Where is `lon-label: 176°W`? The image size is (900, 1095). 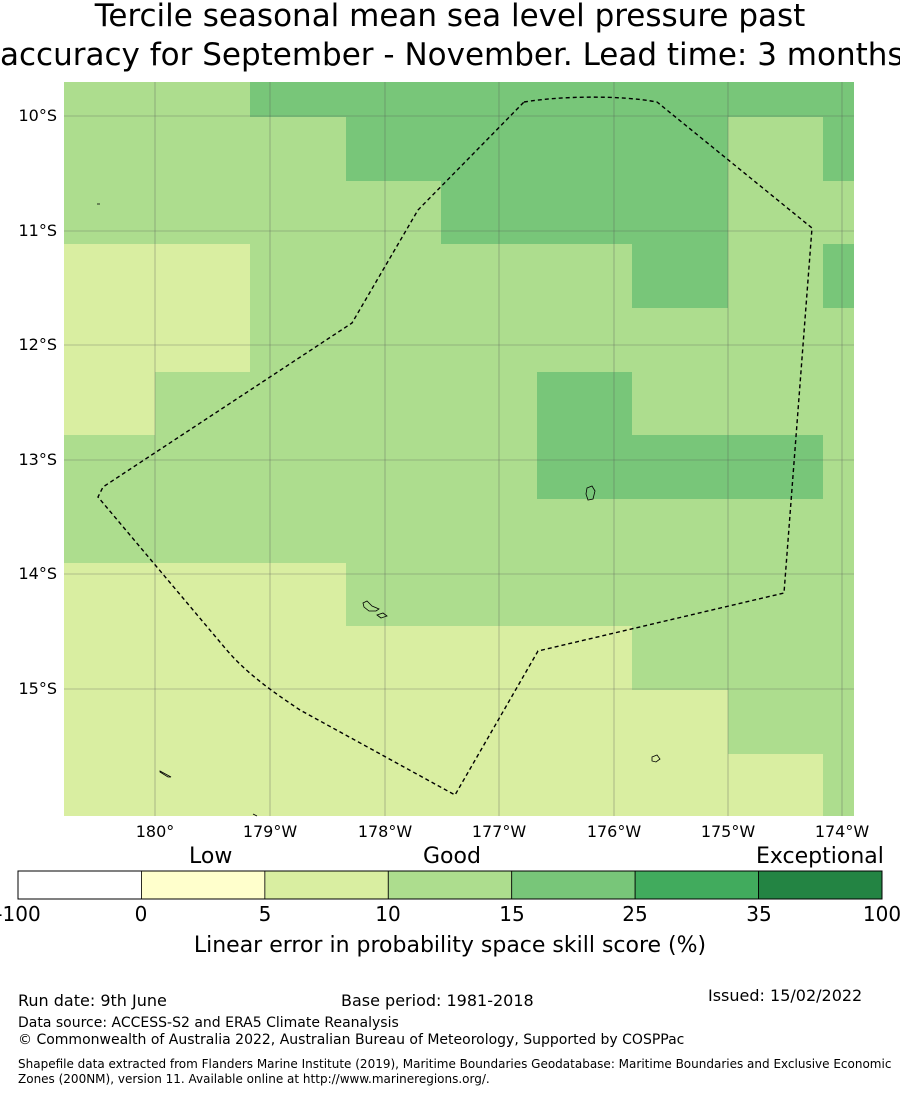 lon-label: 176°W is located at coordinates (614, 831).